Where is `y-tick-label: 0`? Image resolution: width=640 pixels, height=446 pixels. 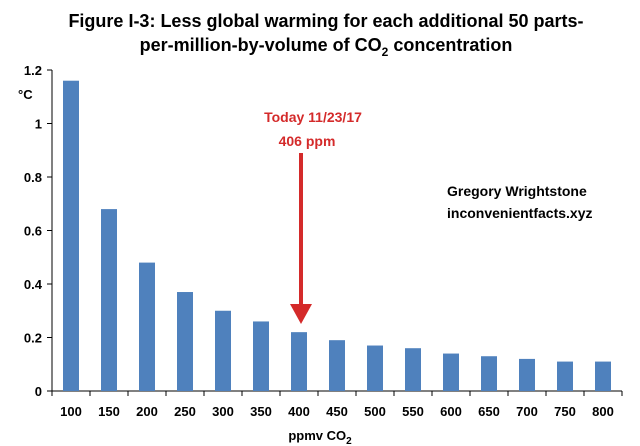 y-tick-label: 0 is located at coordinates (38, 391).